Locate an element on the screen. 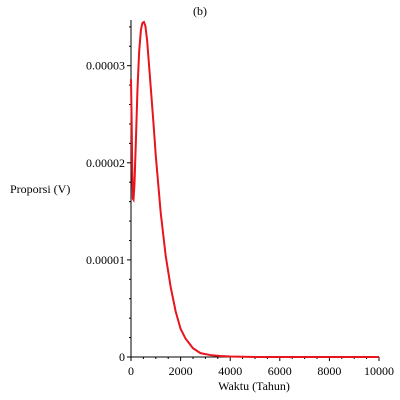  x-tick-label: 0 is located at coordinates (131, 371).